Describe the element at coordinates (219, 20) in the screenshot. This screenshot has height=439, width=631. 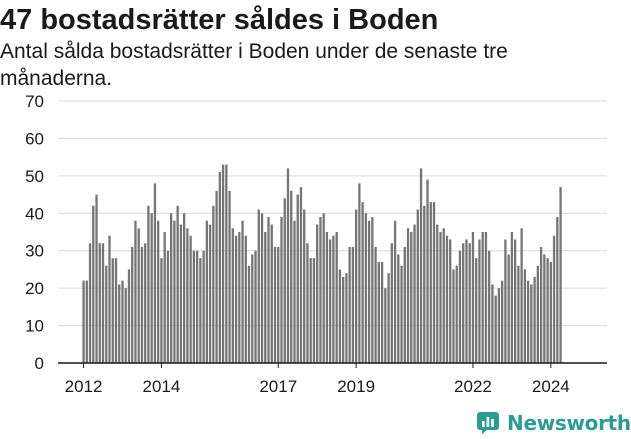
I see `chart-title: 47 bostadsrätter såldes i Boden` at that location.